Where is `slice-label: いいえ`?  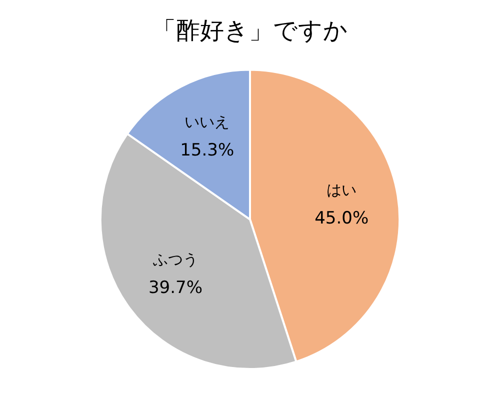 slice-label: いいえ is located at coordinates (207, 122).